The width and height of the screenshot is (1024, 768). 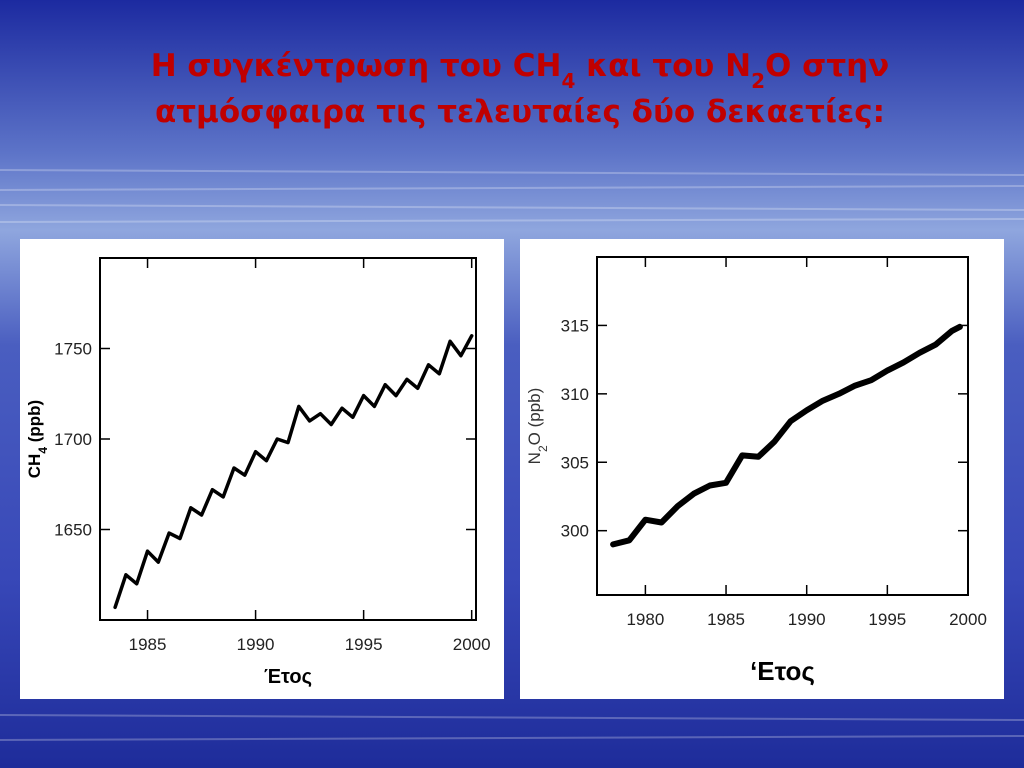 I want to click on y-tick-label: 1750, so click(x=73, y=349).